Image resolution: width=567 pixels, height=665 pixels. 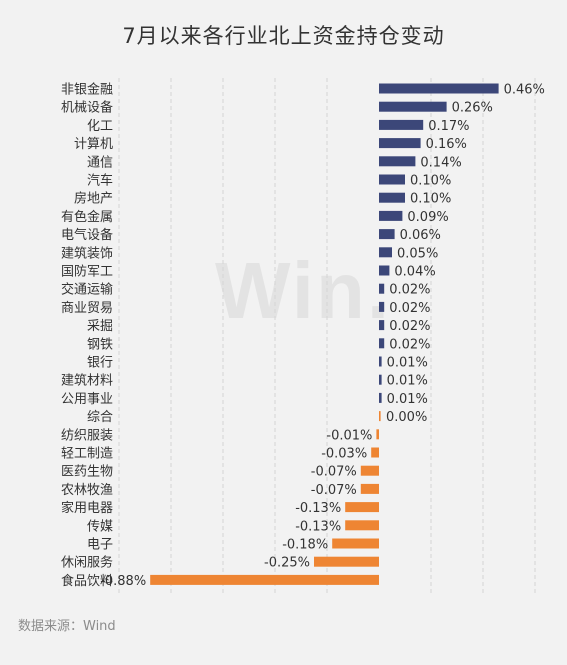 What do you see at coordinates (100, 126) in the screenshot?
I see `category-label: 化工` at bounding box center [100, 126].